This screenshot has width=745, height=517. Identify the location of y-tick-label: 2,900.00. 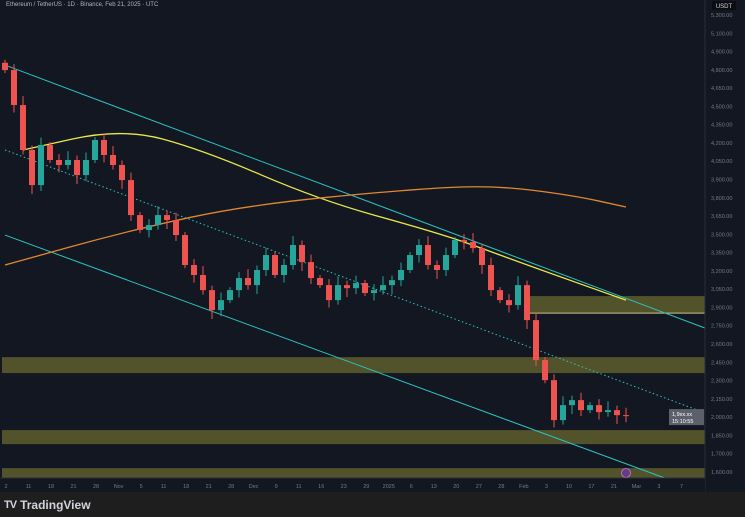
(721, 308).